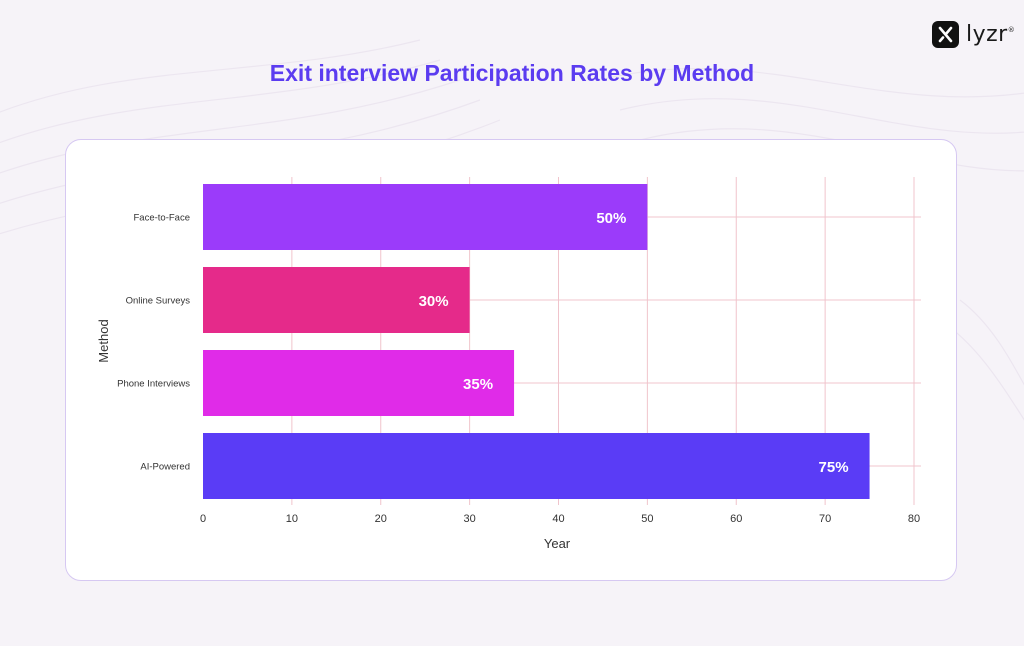 This screenshot has height=646, width=1024. I want to click on bar-face-to-face, so click(425, 217).